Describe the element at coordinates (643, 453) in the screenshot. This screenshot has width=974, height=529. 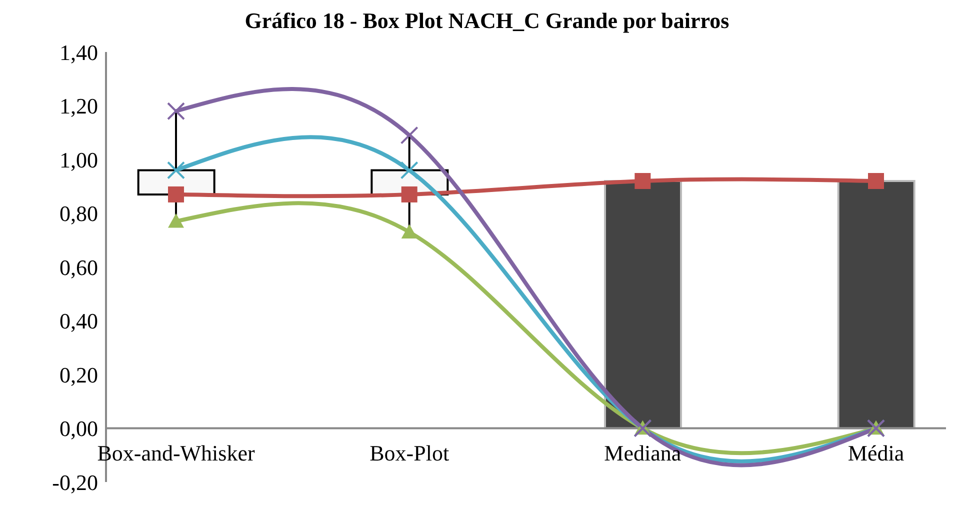
I see `x-tick-label: Mediana` at that location.